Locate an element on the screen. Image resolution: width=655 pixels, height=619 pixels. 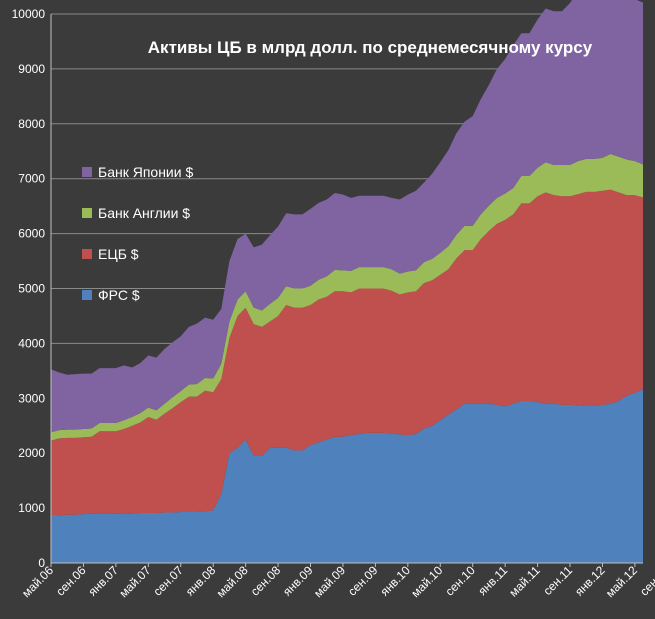
legend-label: Банк Англии $ is located at coordinates (144, 213).